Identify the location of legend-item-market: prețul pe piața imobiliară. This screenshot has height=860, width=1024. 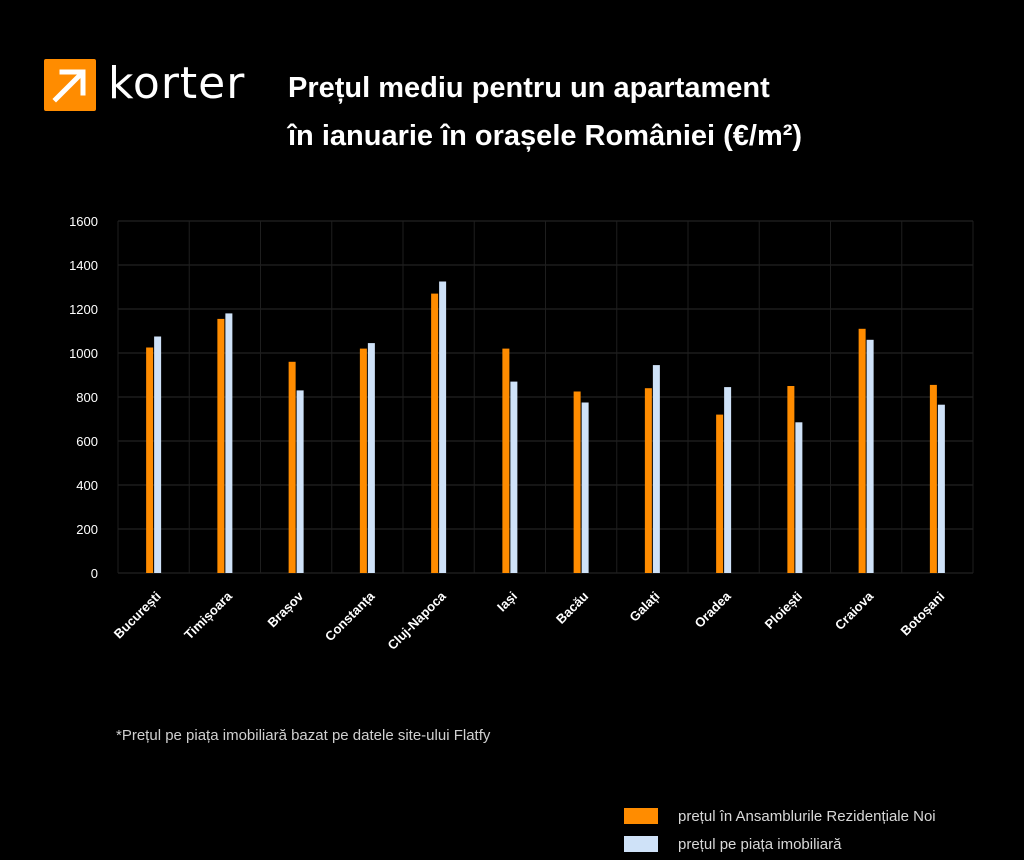
(780, 844).